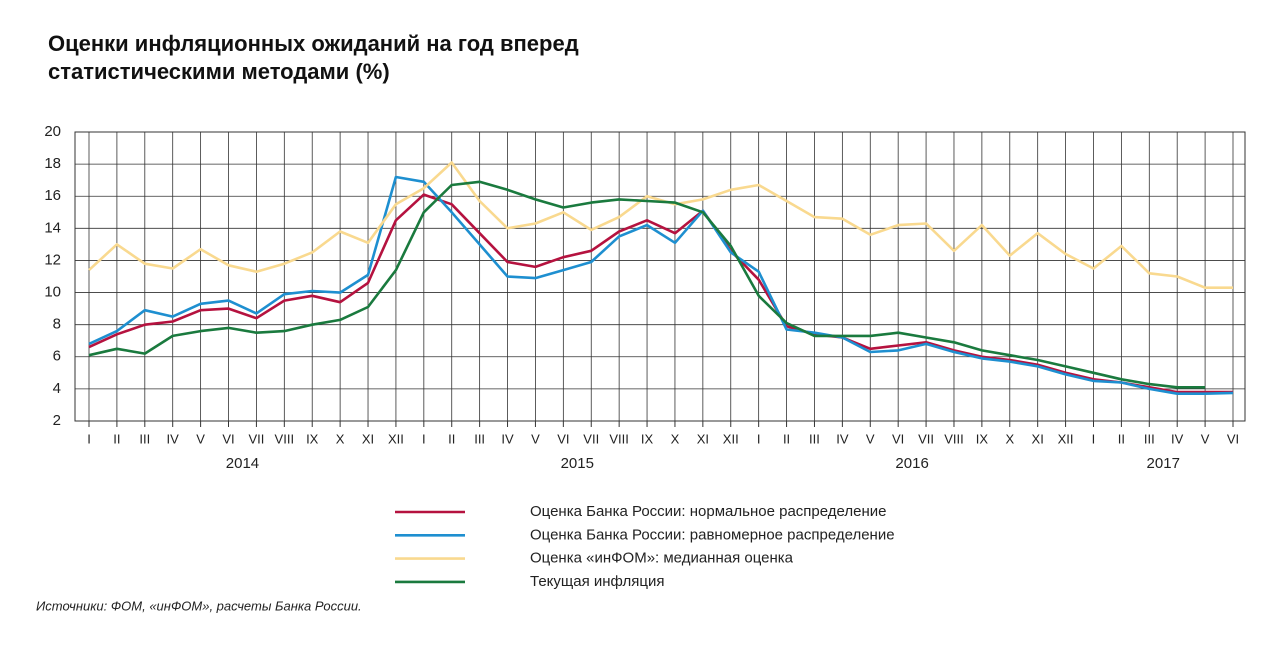 This screenshot has width=1280, height=649. Describe the element at coordinates (52, 195) in the screenshot. I see `y-tick-label: 16` at that location.